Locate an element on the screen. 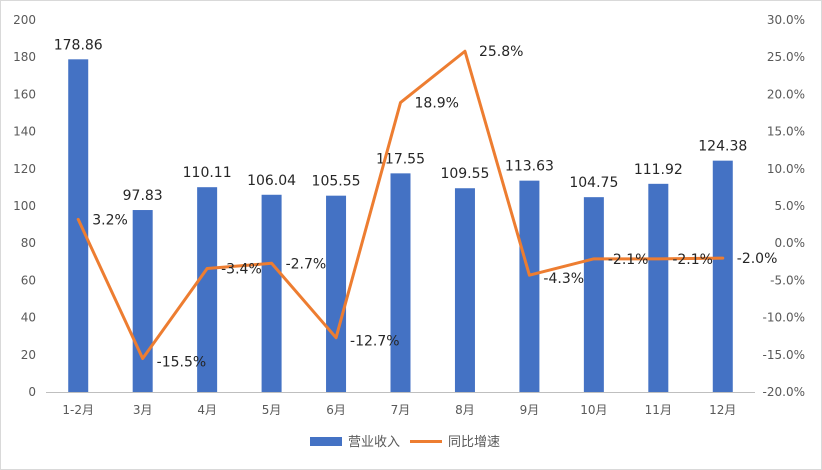  right-tick-label: -5.0% is located at coordinates (787, 280).